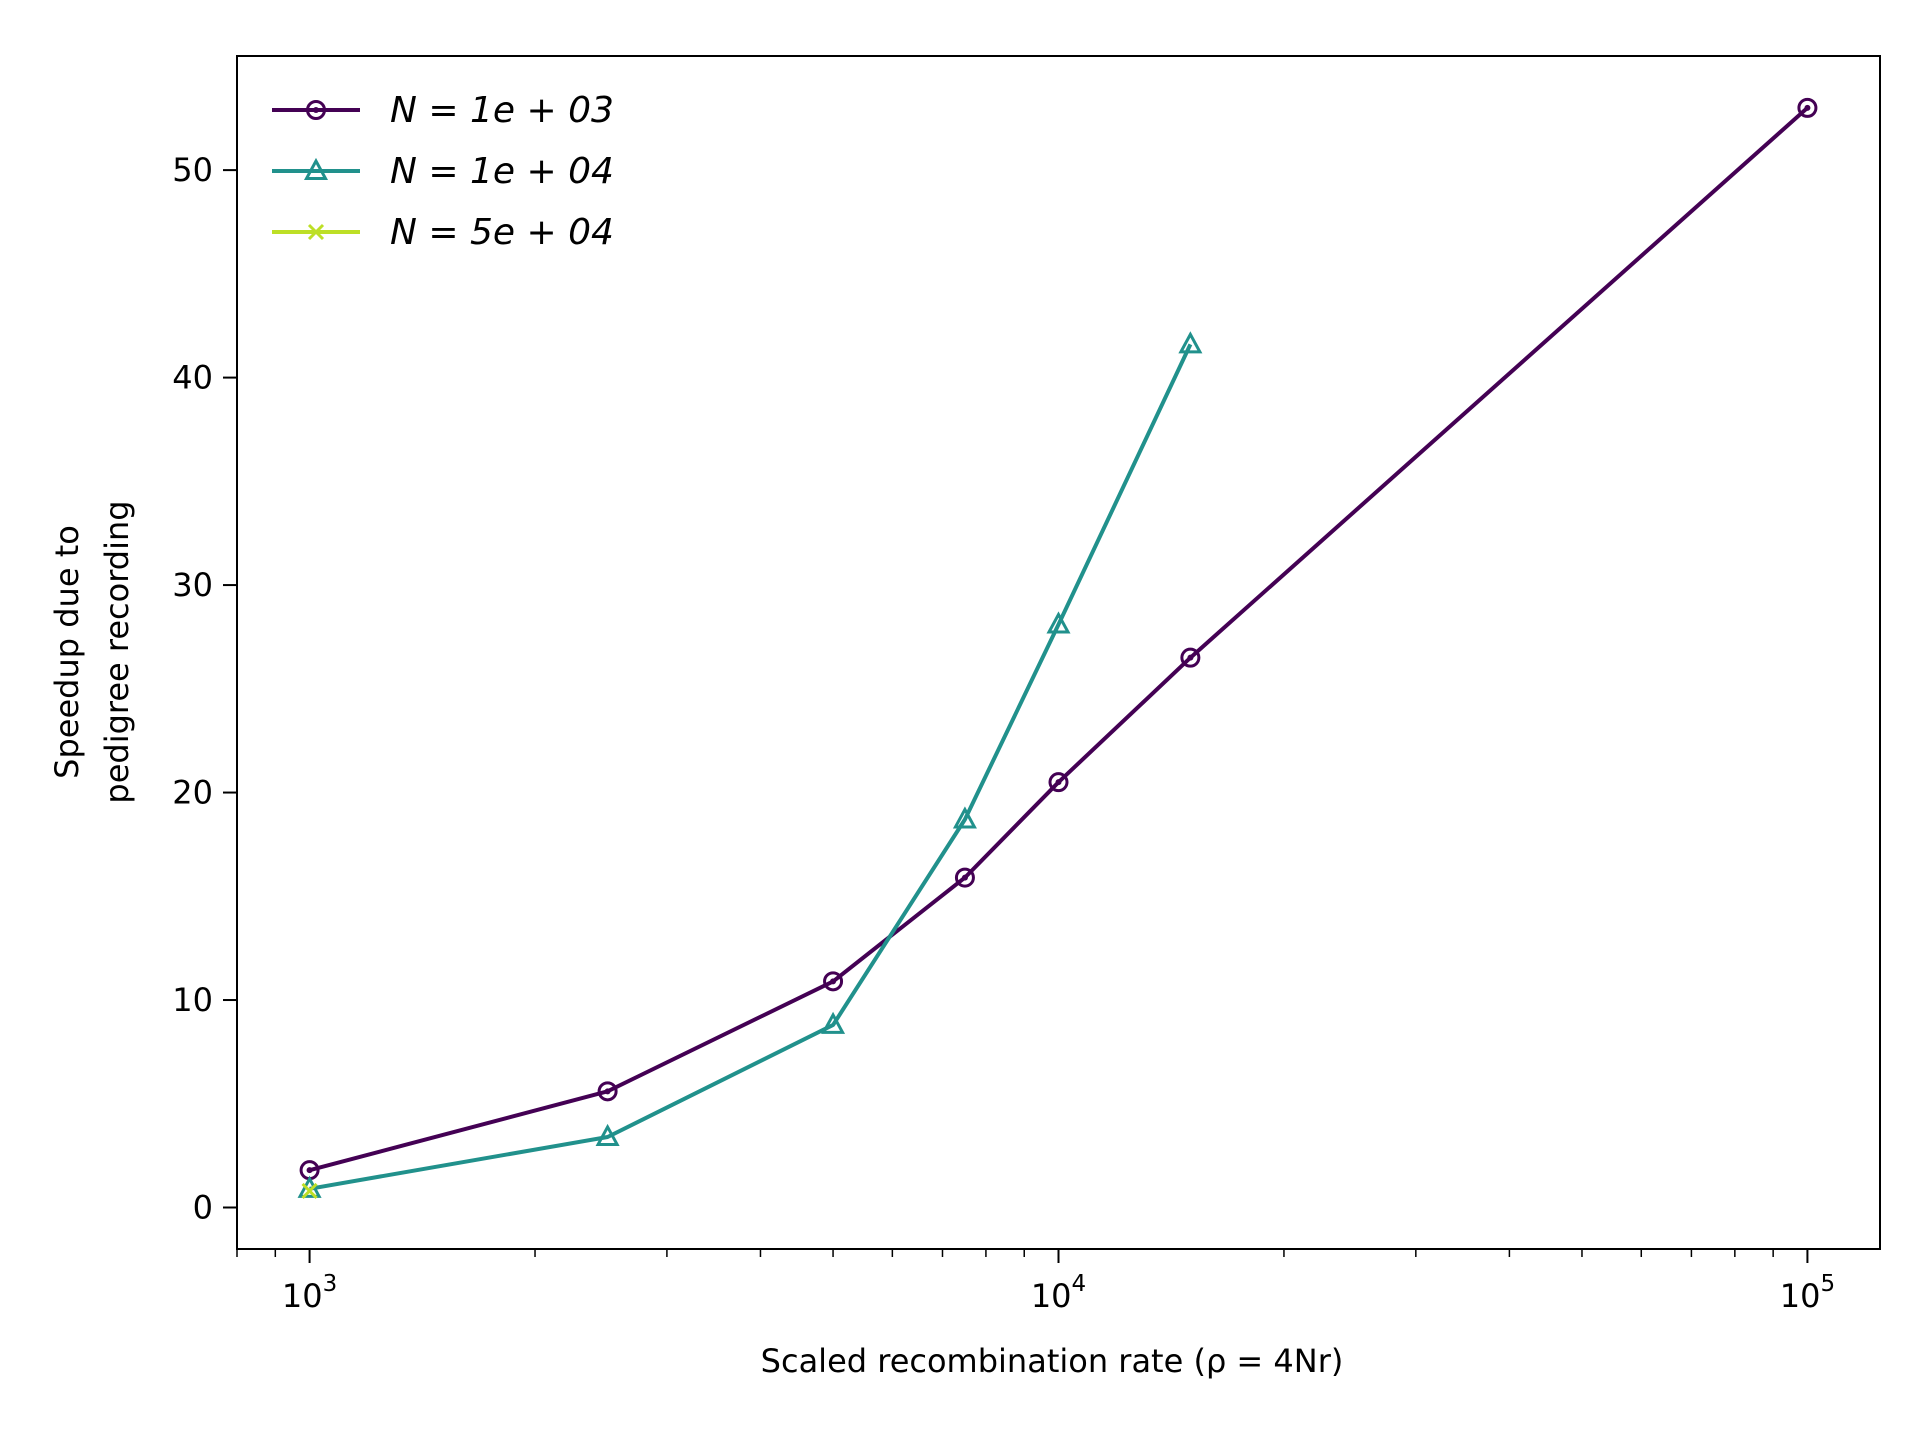 The height and width of the screenshot is (1440, 1920). Describe the element at coordinates (192, 585) in the screenshot. I see `y-tick-label: 30` at that location.